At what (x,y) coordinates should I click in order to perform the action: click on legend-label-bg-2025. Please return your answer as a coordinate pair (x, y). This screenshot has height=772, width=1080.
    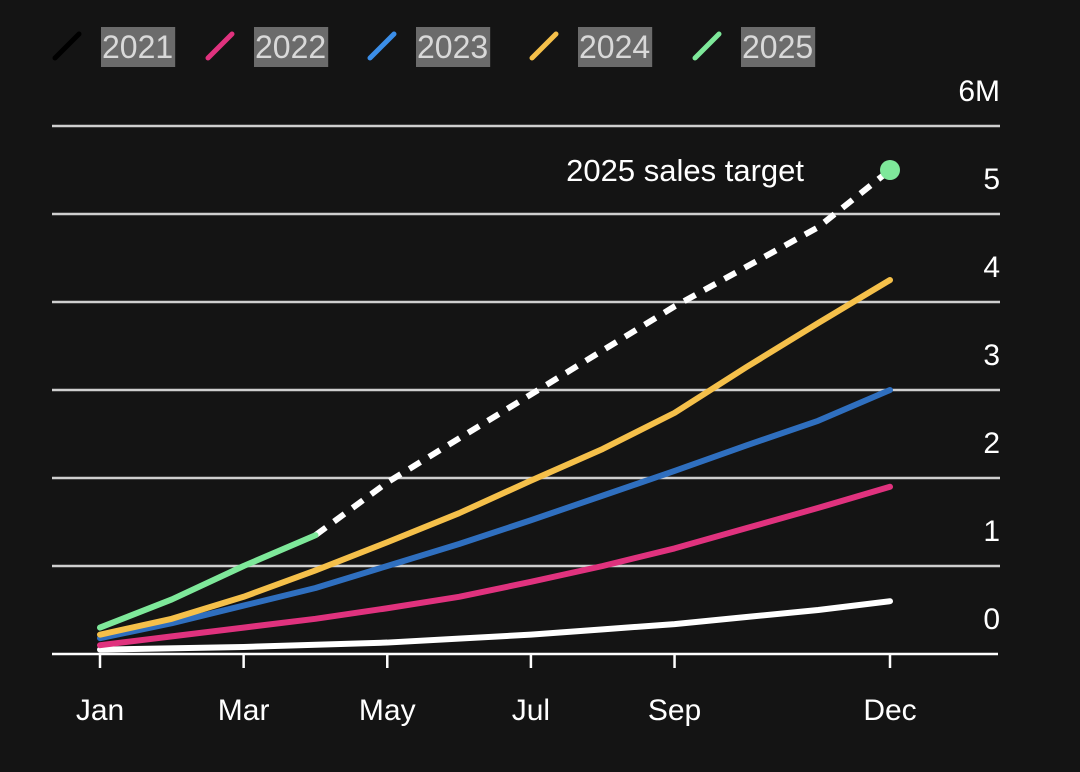
    Looking at the image, I should click on (778, 47).